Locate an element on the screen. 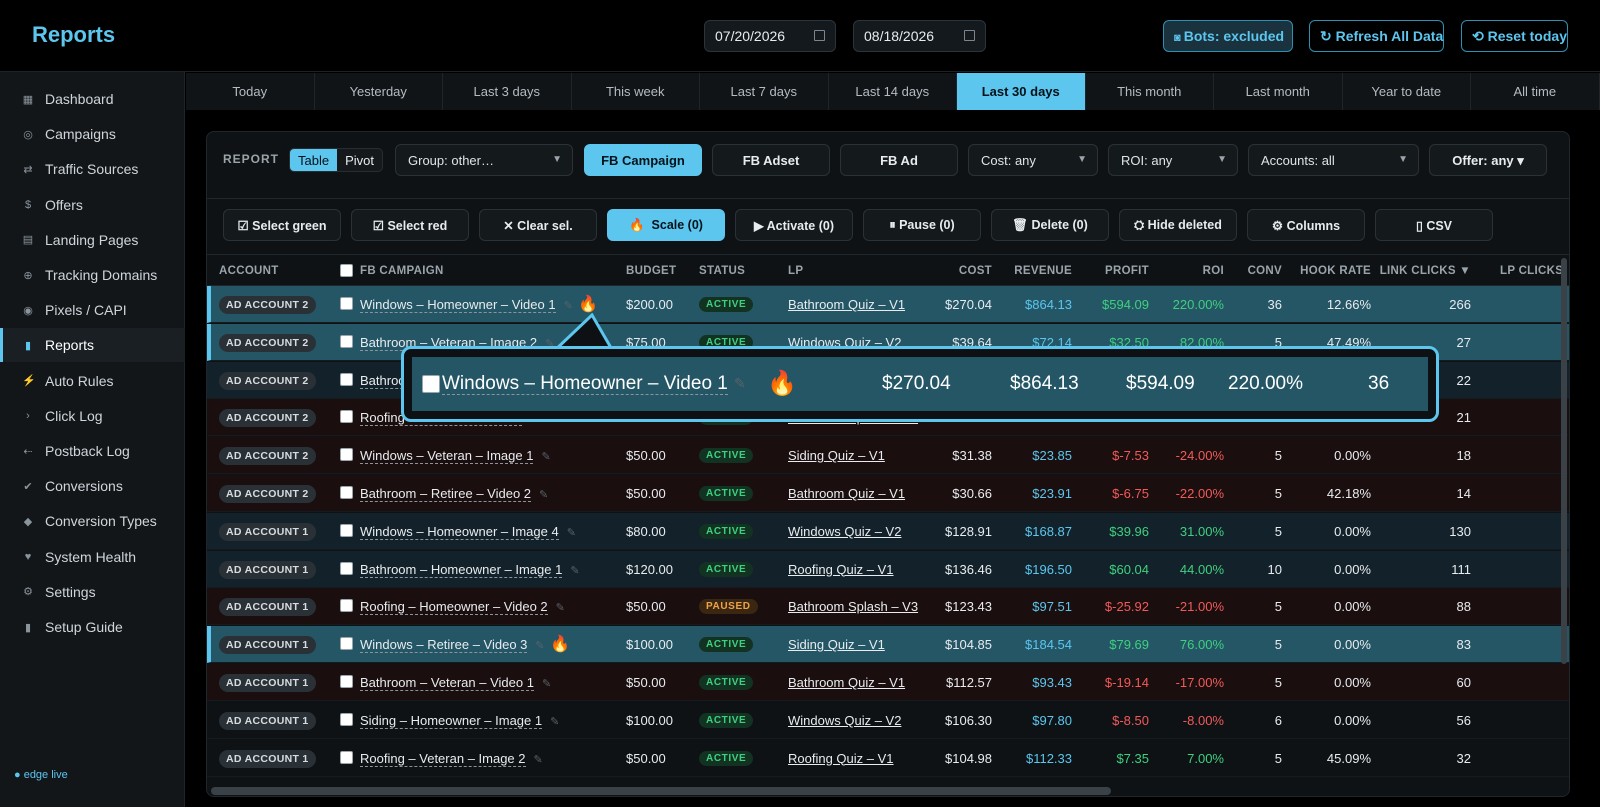 The image size is (1600, 807). campaign-name: Windows – Retiree – Video 3 ✎ is located at coordinates (452, 645).